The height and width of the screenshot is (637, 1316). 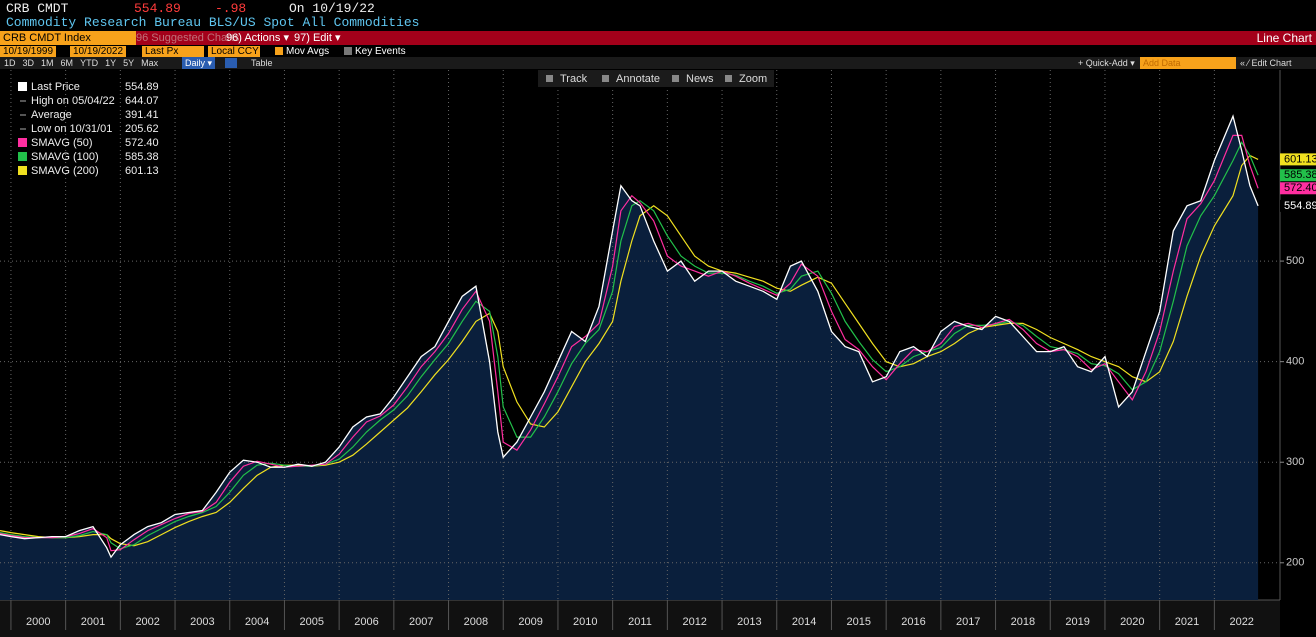 What do you see at coordinates (231, 63) in the screenshot?
I see `chart-icon` at bounding box center [231, 63].